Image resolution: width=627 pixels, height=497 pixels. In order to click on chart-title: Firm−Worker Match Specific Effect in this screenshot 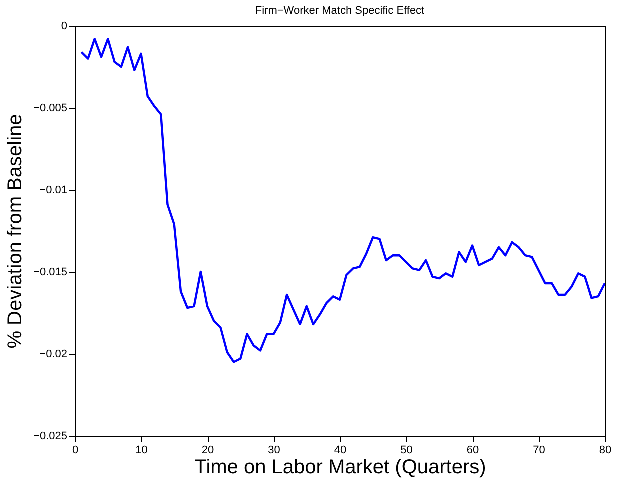, I will do `click(340, 11)`.